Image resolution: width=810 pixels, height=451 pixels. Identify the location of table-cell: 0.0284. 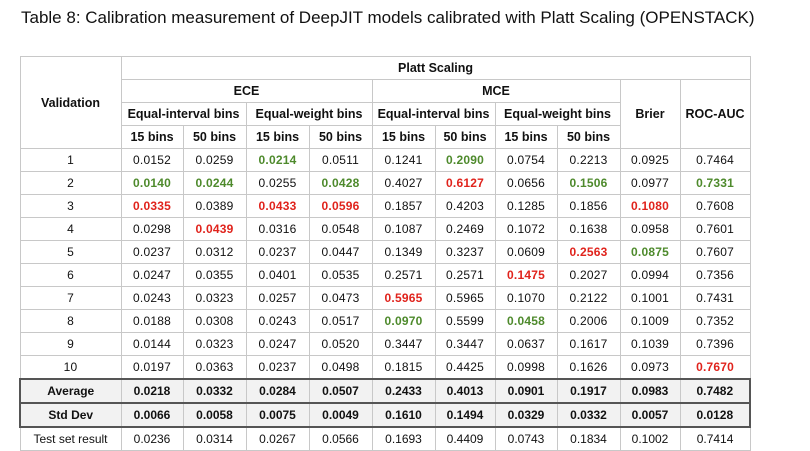
(277, 391).